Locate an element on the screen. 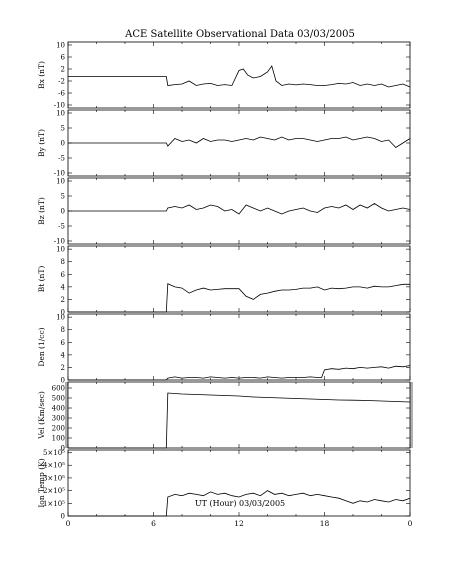 The width and height of the screenshot is (453, 566). y-tick-label: 300 is located at coordinates (58, 419).